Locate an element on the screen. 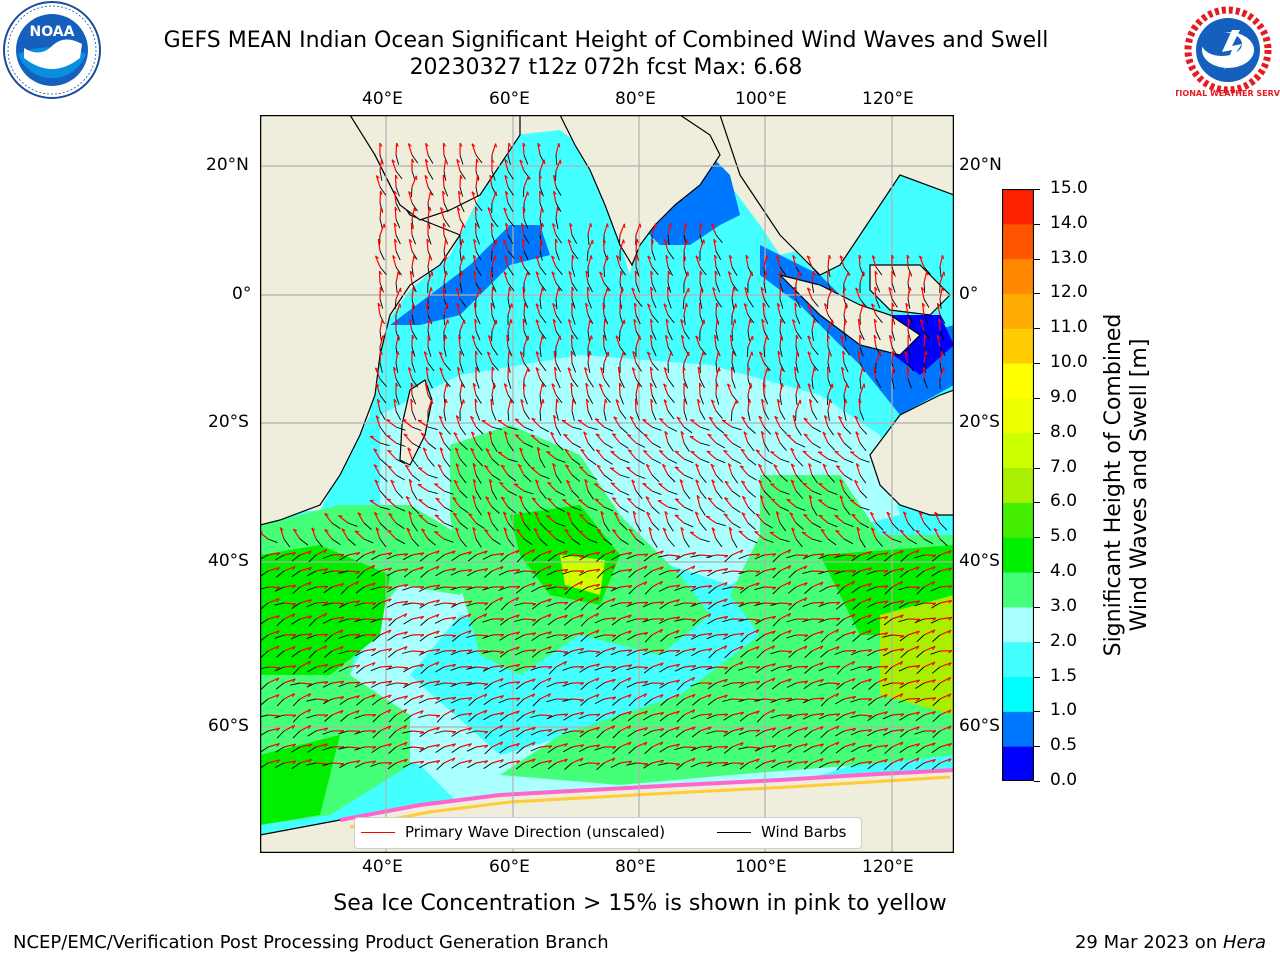  borneo-land is located at coordinates (910, 290).